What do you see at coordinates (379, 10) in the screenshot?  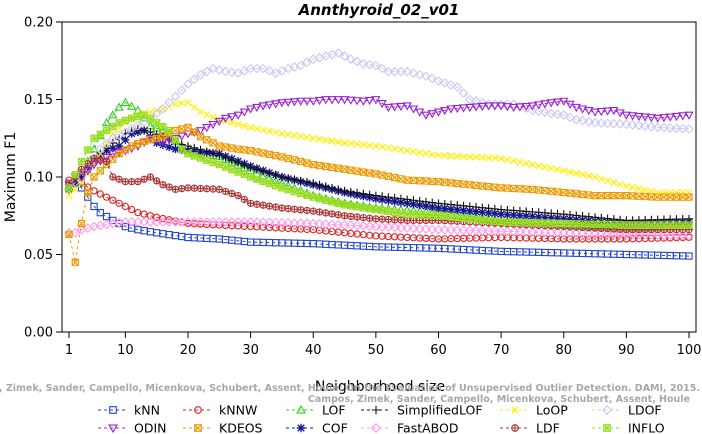 I see `chart-title: Annthyroid_02_v01` at bounding box center [379, 10].